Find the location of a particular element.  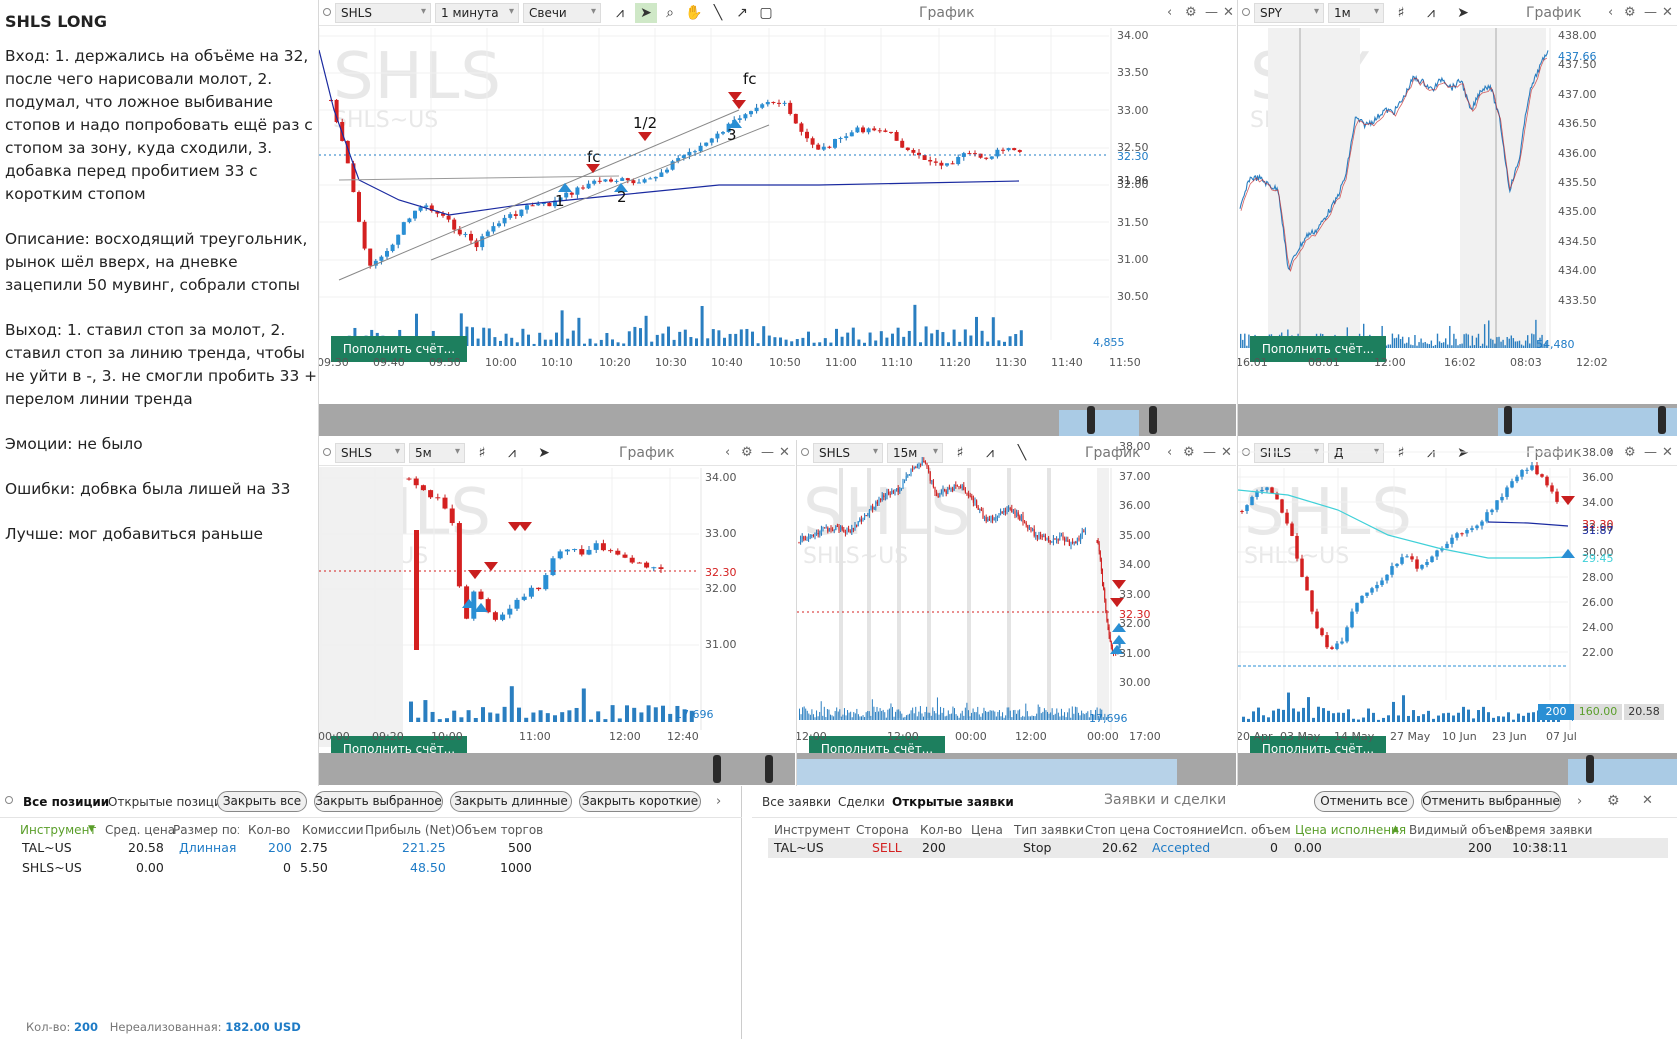

interval-select: 5м is located at coordinates (437, 453).